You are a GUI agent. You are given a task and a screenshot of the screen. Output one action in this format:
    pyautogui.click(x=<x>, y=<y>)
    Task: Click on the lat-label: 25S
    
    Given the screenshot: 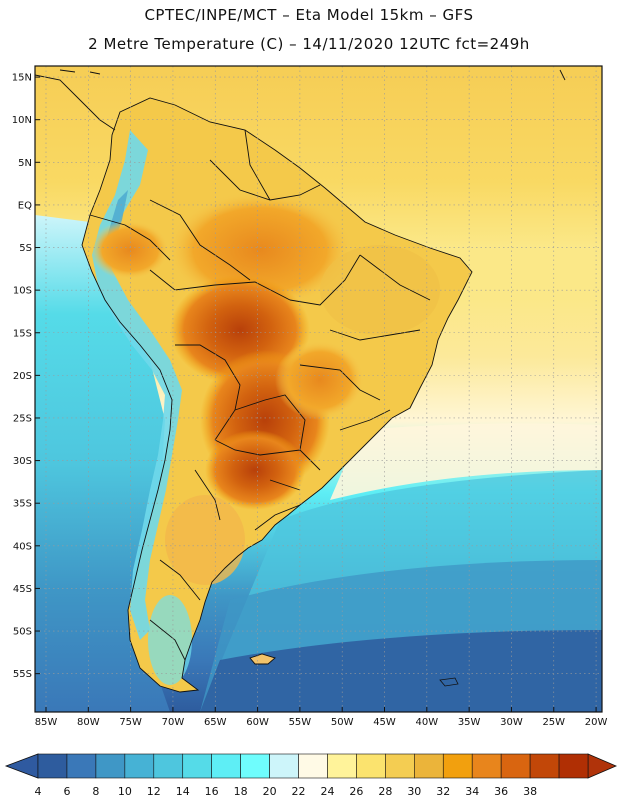 What is the action you would take?
    pyautogui.click(x=22, y=418)
    